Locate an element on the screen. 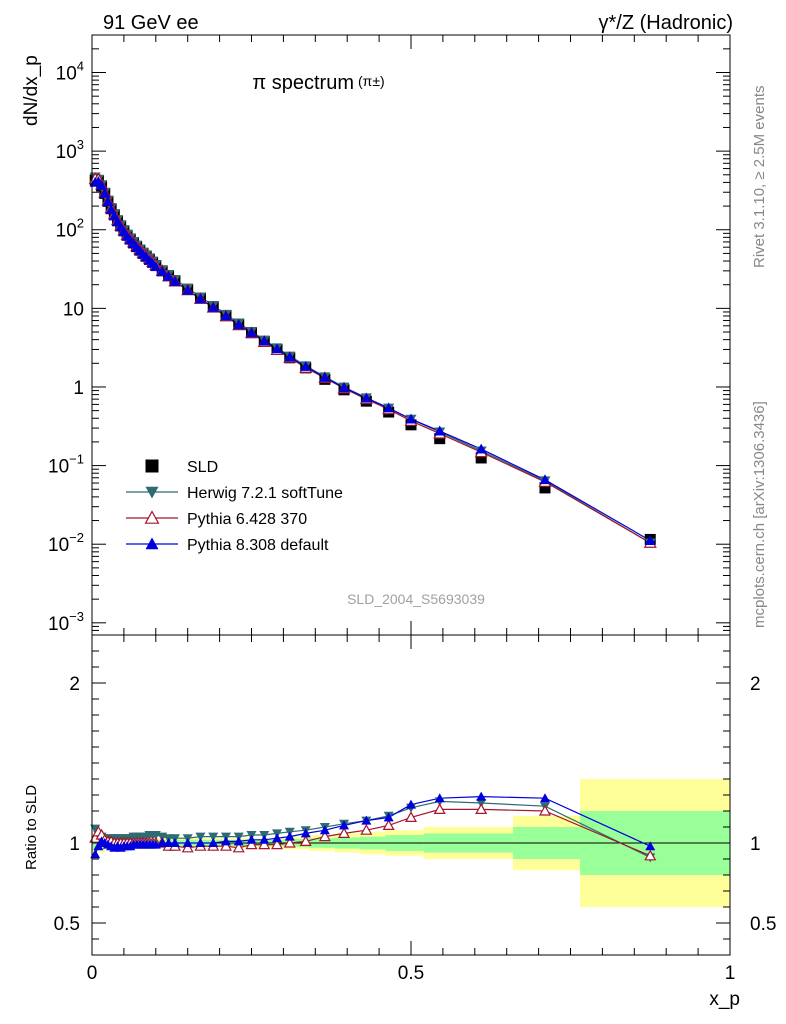 This screenshot has height=1024, width=786. main-y-tick-label: 10⁴ is located at coordinates (70, 72).